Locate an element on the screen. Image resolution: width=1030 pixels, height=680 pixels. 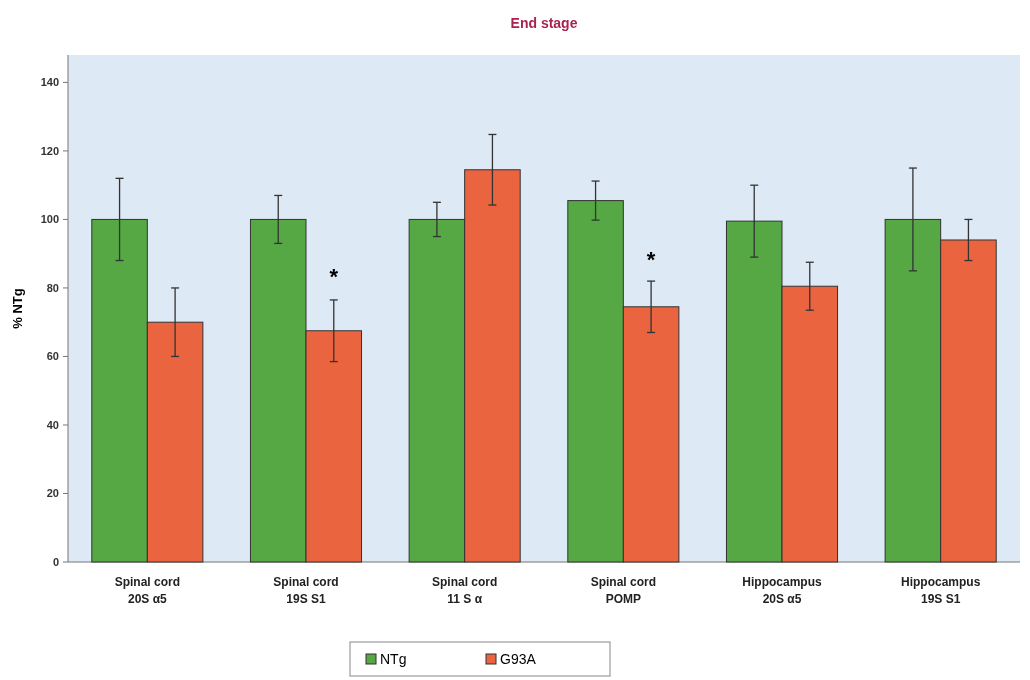
y-tick-label: 100 is located at coordinates (49, 219).